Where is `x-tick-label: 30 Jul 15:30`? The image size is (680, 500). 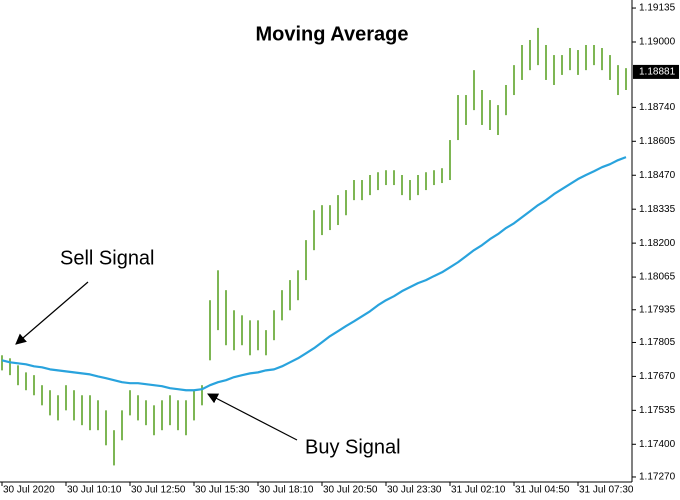 x-tick-label: 30 Jul 15:30 is located at coordinates (222, 490).